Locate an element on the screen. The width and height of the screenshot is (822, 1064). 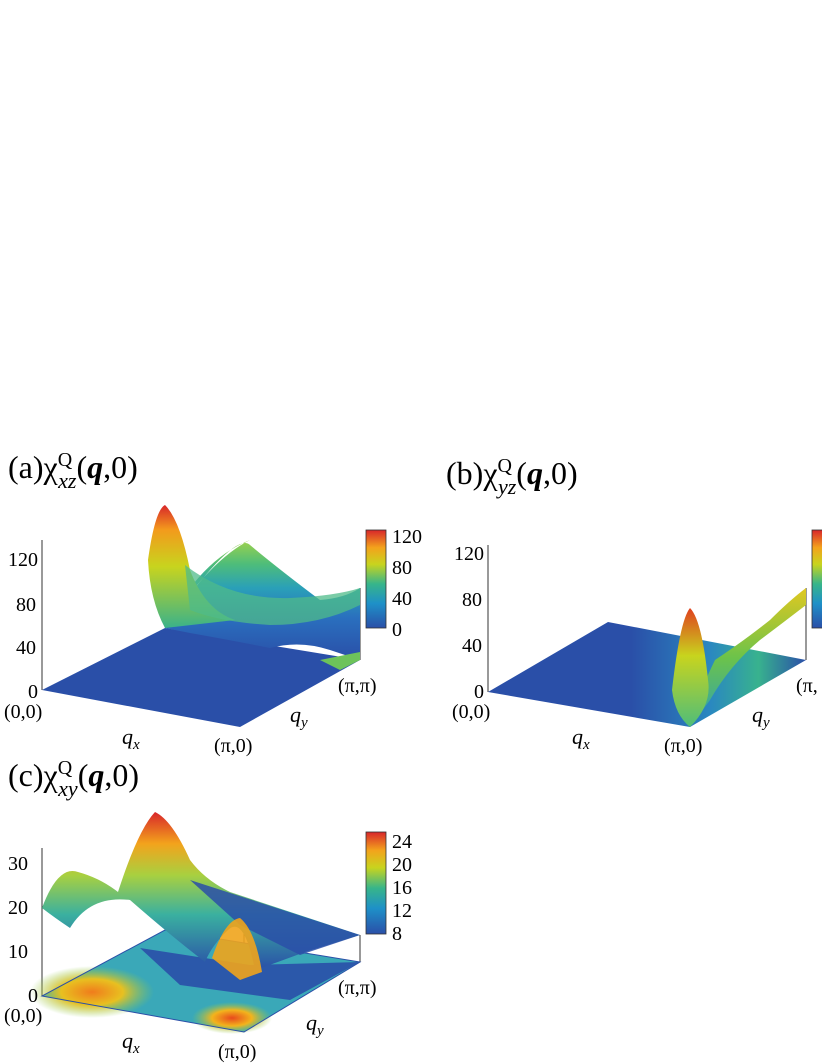
ylabel-b: qy is located at coordinates (761, 716).